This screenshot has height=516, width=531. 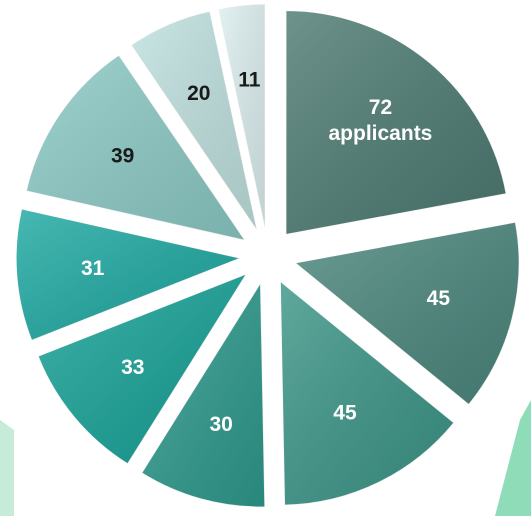 I want to click on data-label: 31, so click(x=93, y=268).